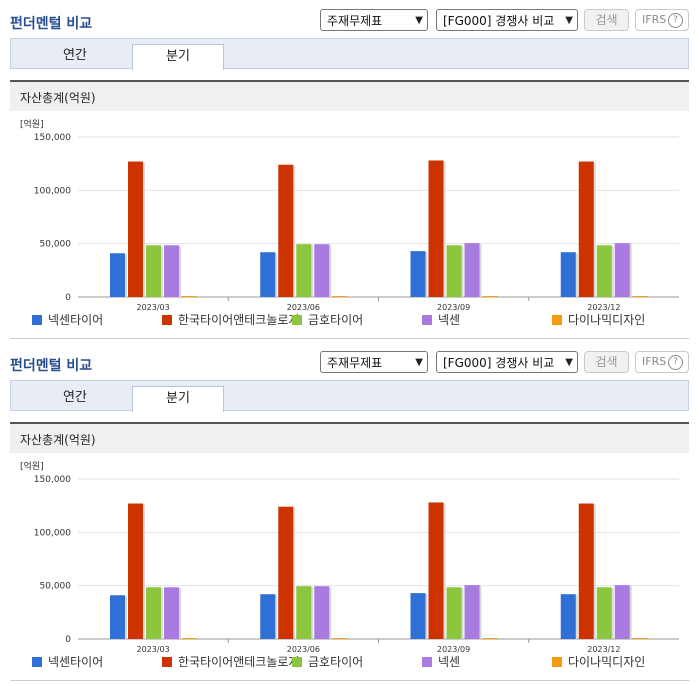 This screenshot has width=696, height=684. I want to click on panel-title: 펀더멘털 비교, so click(51, 366).